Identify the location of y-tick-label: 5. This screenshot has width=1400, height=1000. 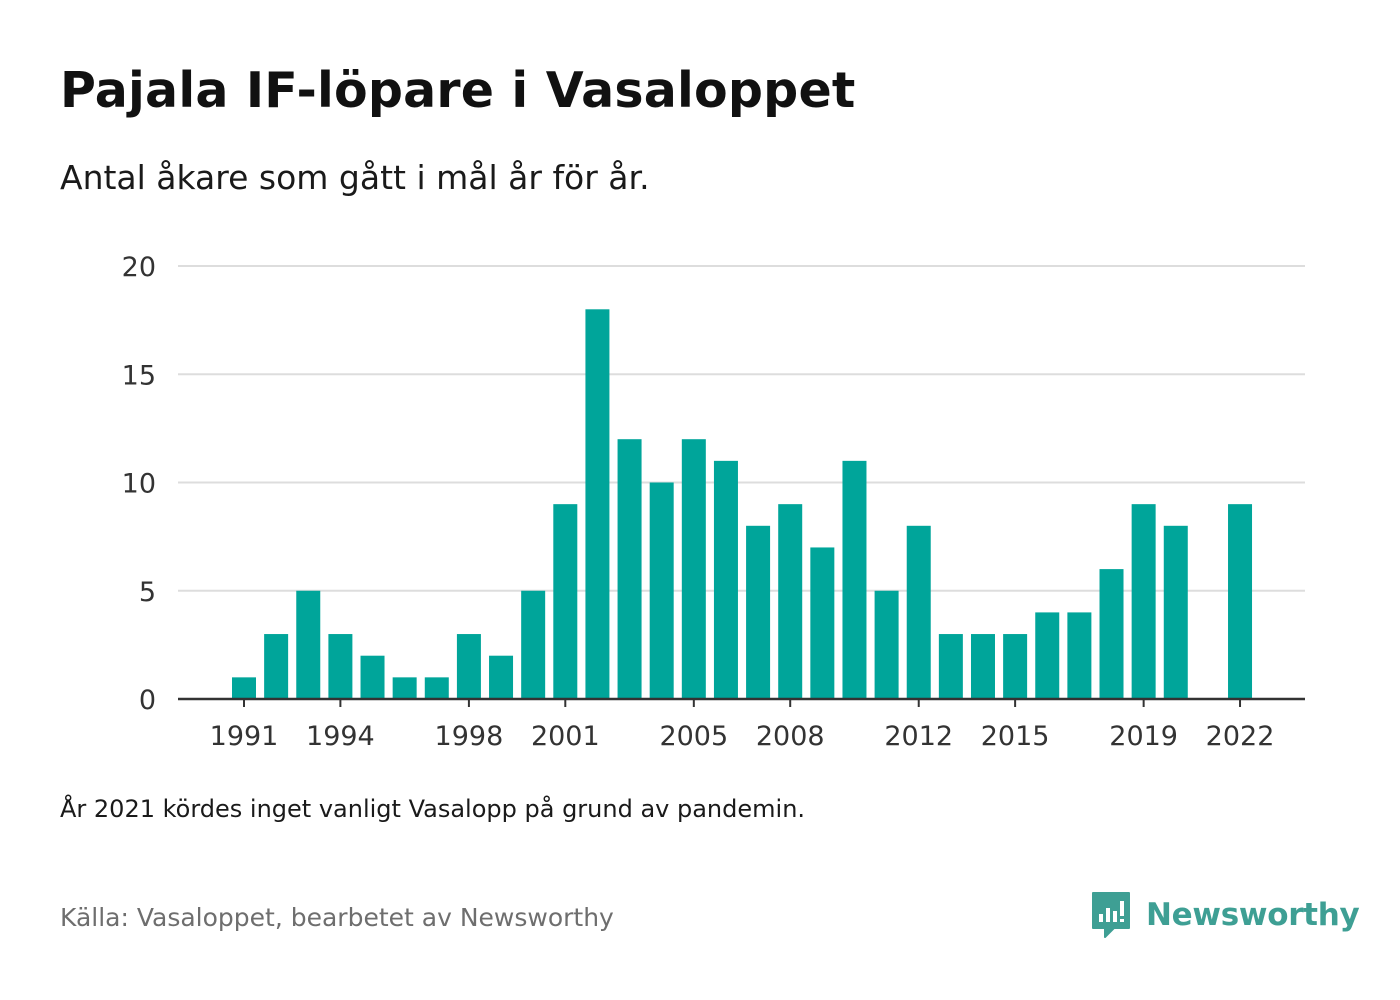
(147, 592).